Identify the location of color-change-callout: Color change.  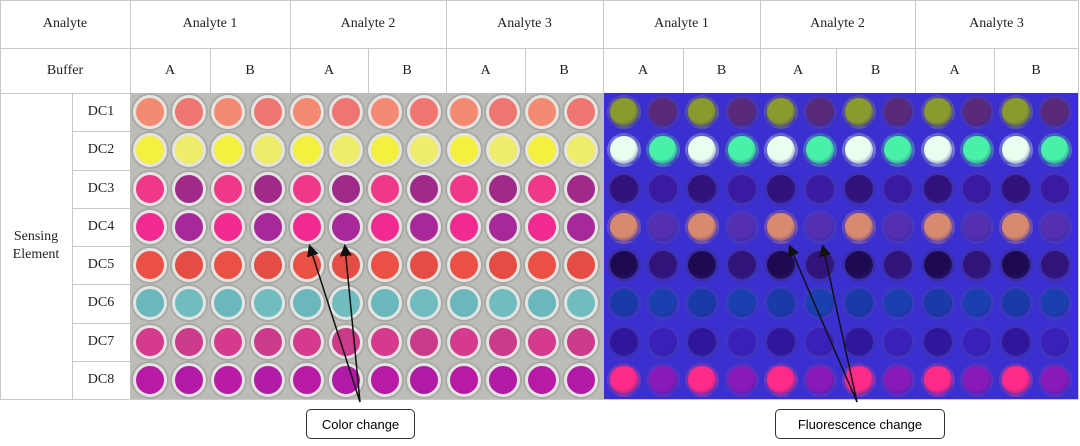
(360, 424).